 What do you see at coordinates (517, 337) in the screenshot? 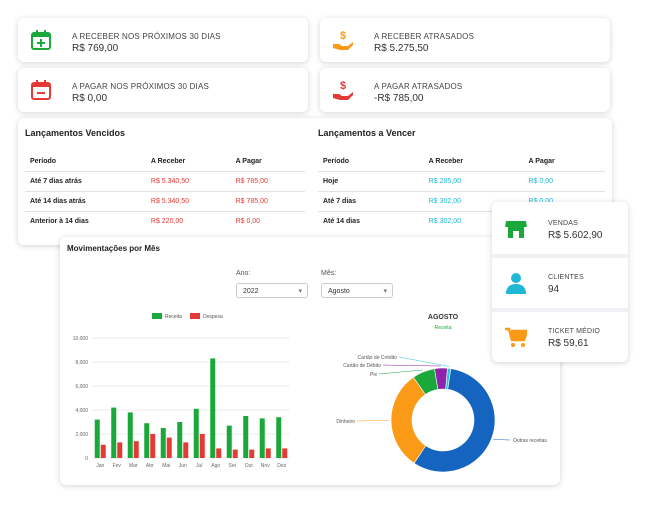
I see `cart-icon` at bounding box center [517, 337].